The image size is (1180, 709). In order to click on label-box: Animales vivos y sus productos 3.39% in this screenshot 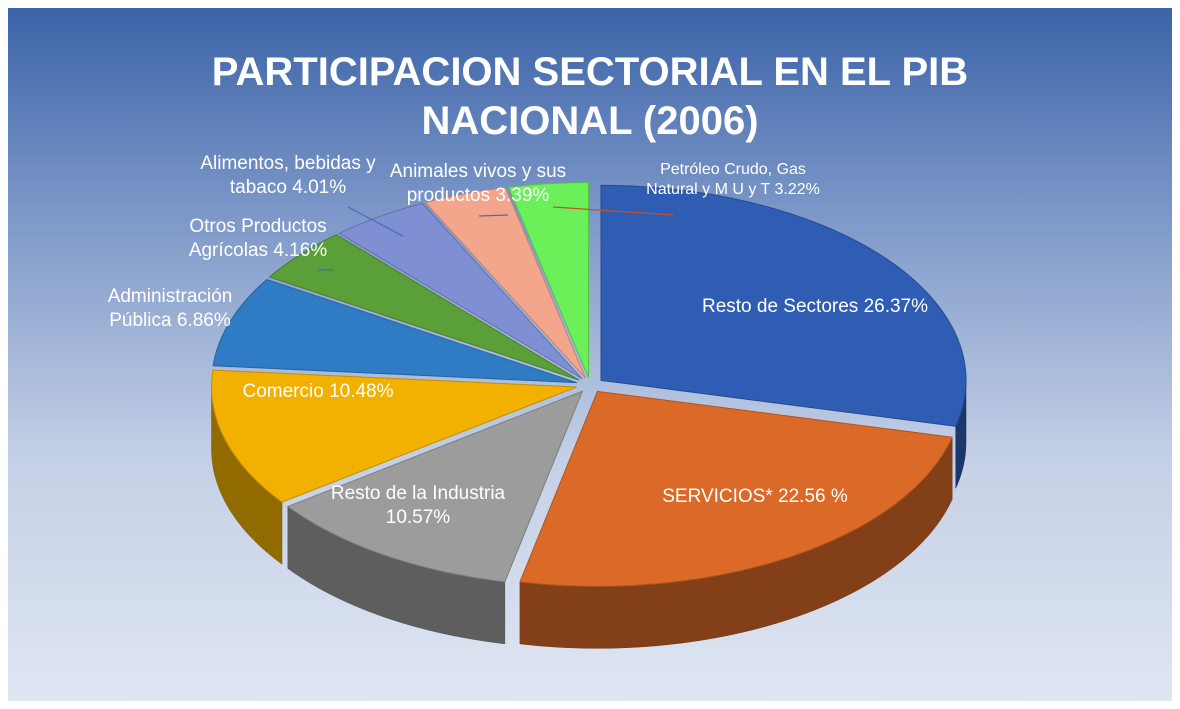, I will do `click(478, 184)`.